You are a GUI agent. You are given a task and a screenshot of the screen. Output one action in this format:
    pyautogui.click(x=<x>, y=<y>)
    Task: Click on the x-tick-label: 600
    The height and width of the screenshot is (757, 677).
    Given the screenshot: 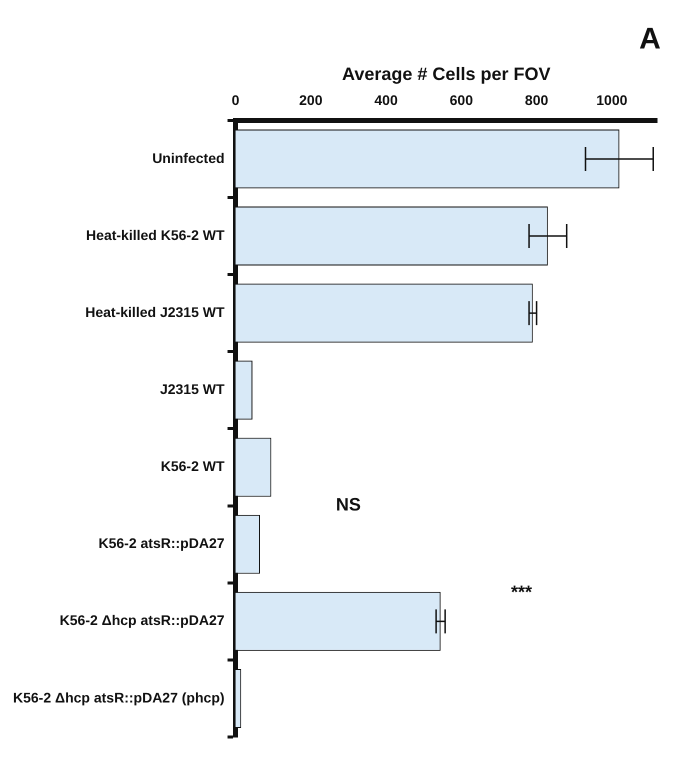 What is the action you would take?
    pyautogui.click(x=462, y=100)
    